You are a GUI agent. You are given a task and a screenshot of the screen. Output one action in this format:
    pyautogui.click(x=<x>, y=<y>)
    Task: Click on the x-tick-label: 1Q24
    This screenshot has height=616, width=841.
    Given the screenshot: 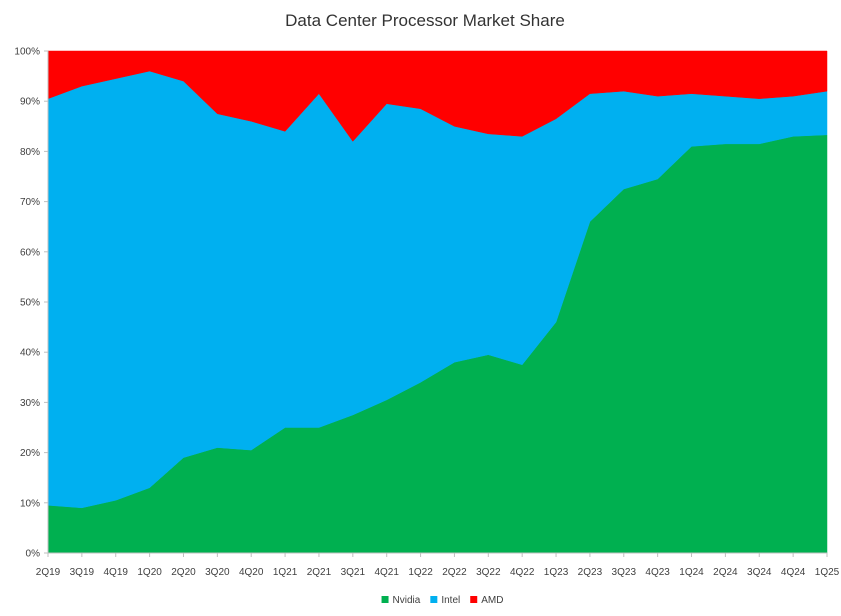 What is the action you would take?
    pyautogui.click(x=691, y=572)
    